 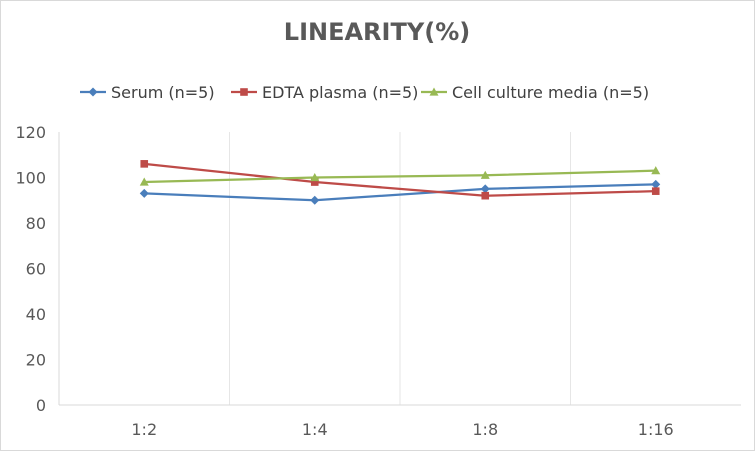 I want to click on y-tick-label: 40, so click(x=36, y=314).